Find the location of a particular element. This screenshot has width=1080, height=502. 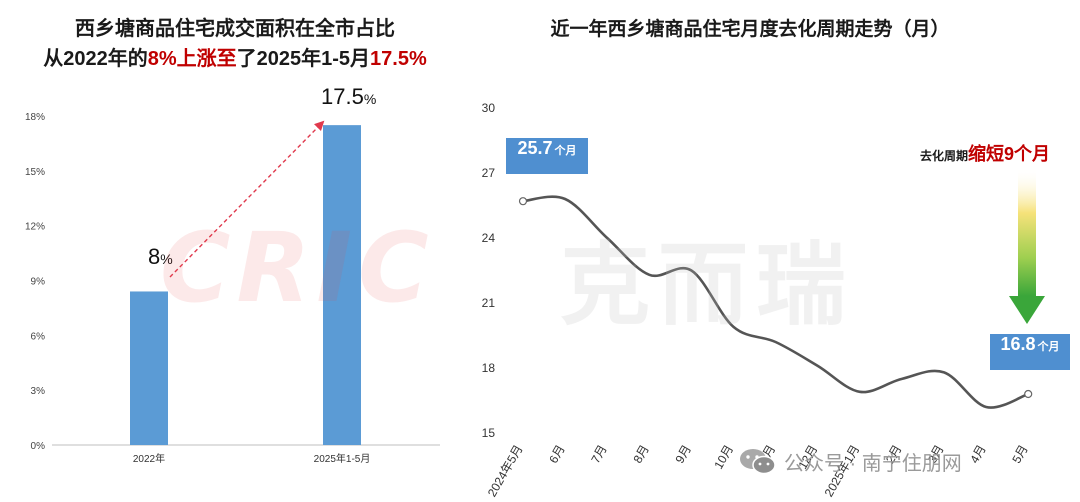

wechat-icon is located at coordinates (758, 462).